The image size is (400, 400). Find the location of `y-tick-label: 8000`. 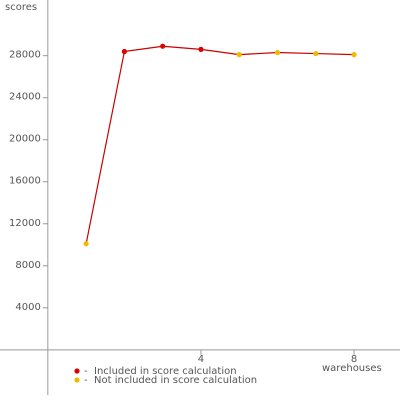

y-tick-label: 8000 is located at coordinates (27, 265).